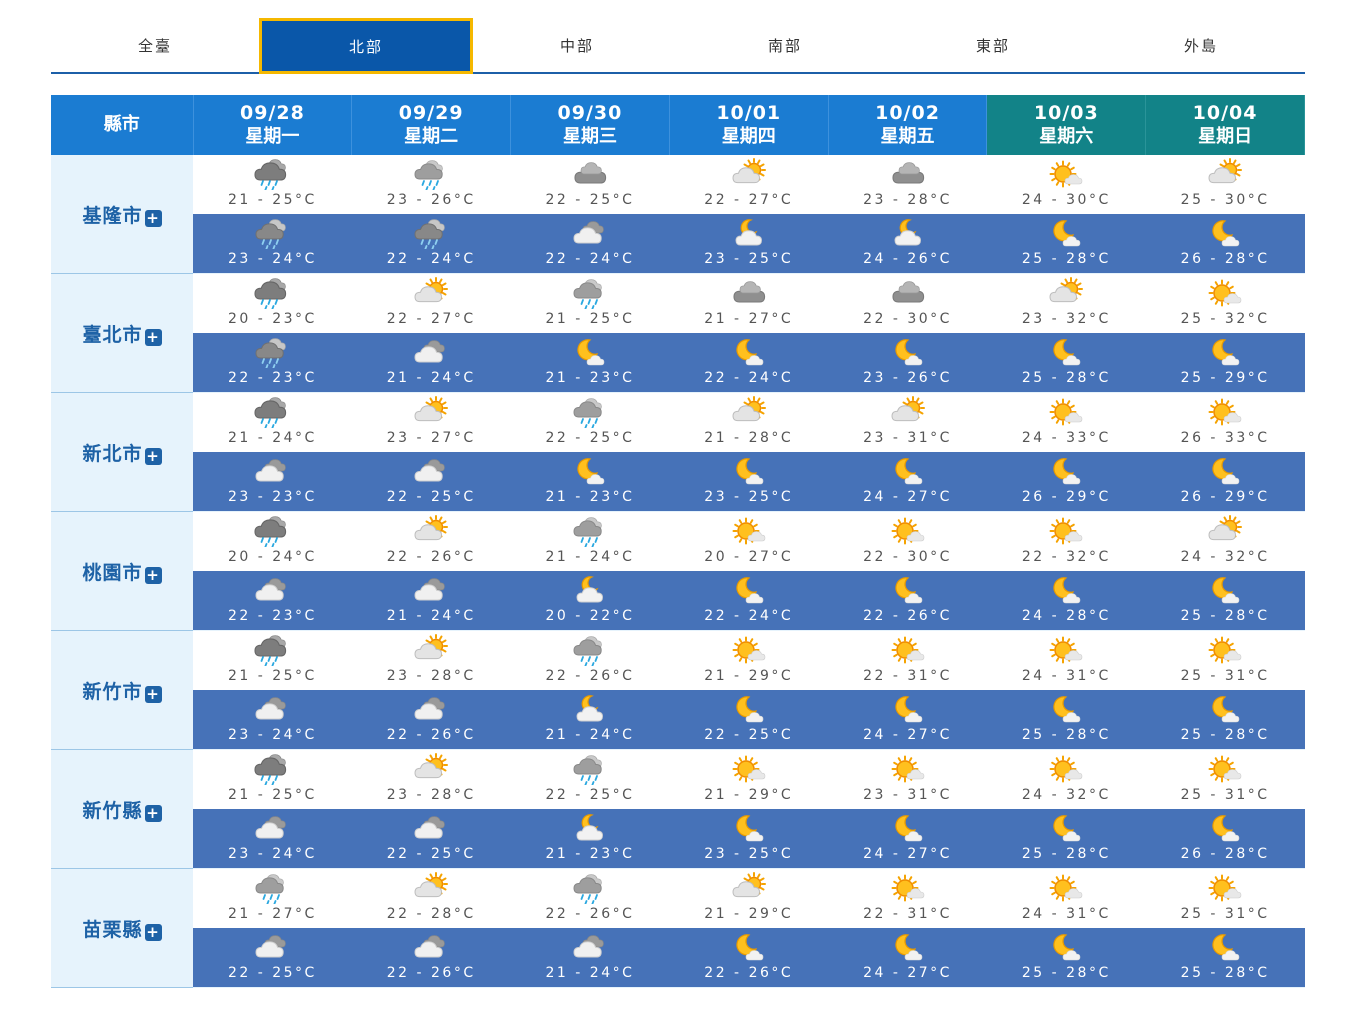 The height and width of the screenshot is (1011, 1369). I want to click on forecast-cell: 23 - 26°C, so click(907, 363).